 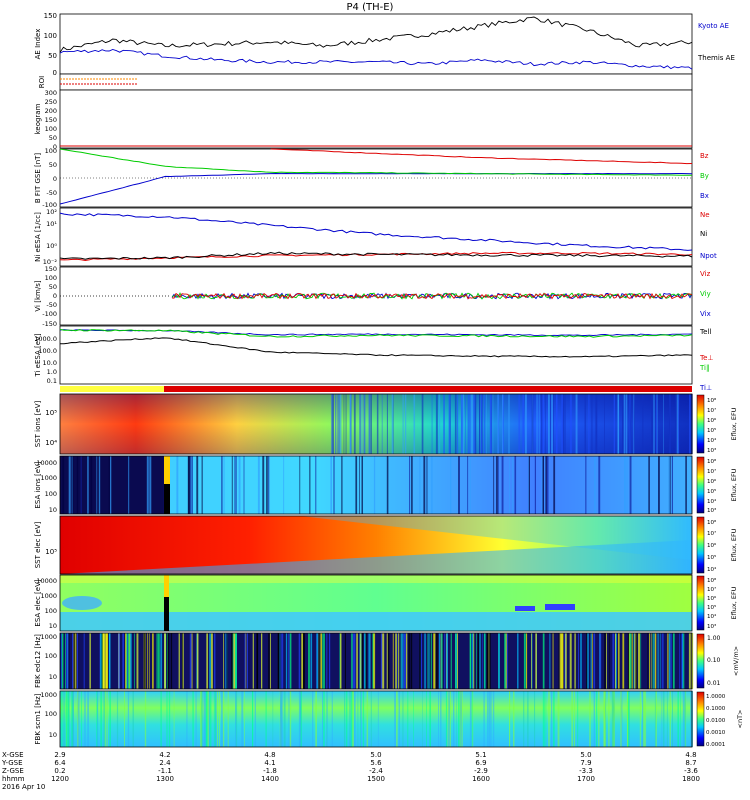 I want to click on sst-elec-ylabel: SST elec [eV], so click(x=38, y=544).